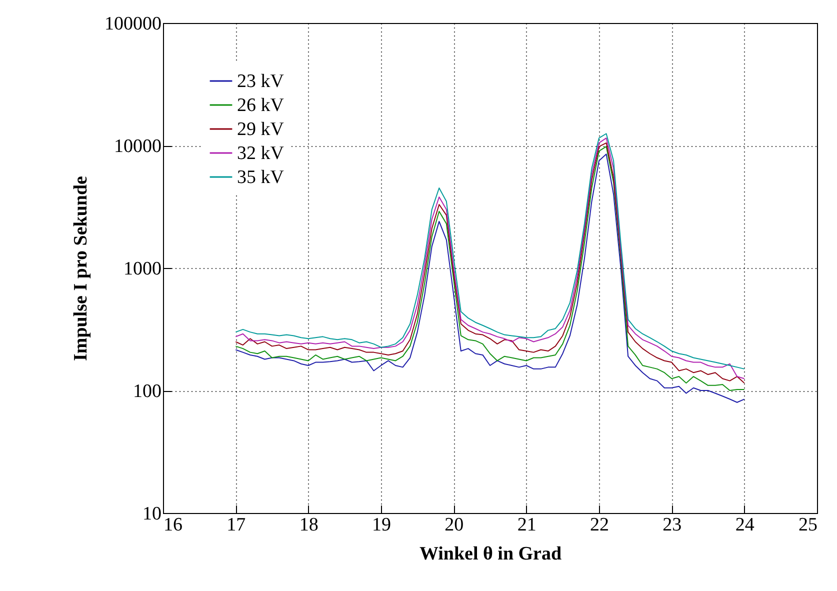  Describe the element at coordinates (308, 525) in the screenshot. I see `x-tick-label: 18` at that location.